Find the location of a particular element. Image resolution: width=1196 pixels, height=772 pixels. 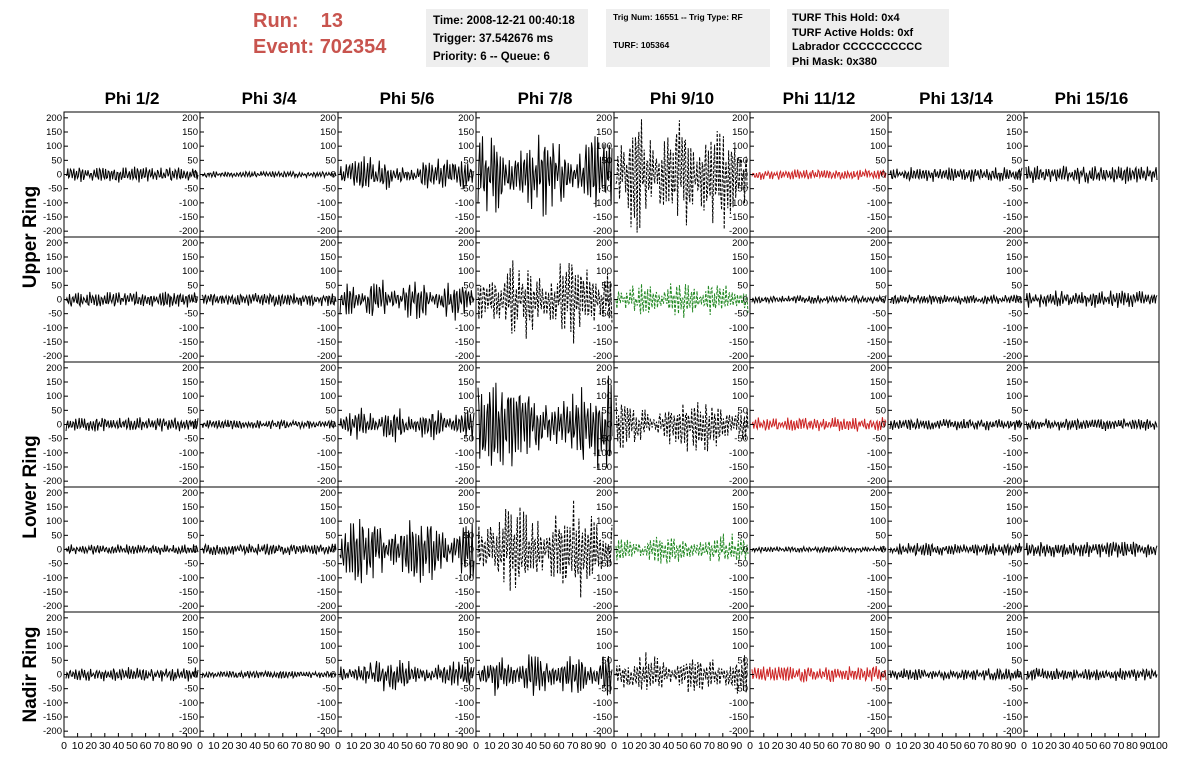

x-tick-label: 0 is located at coordinates (200, 746).